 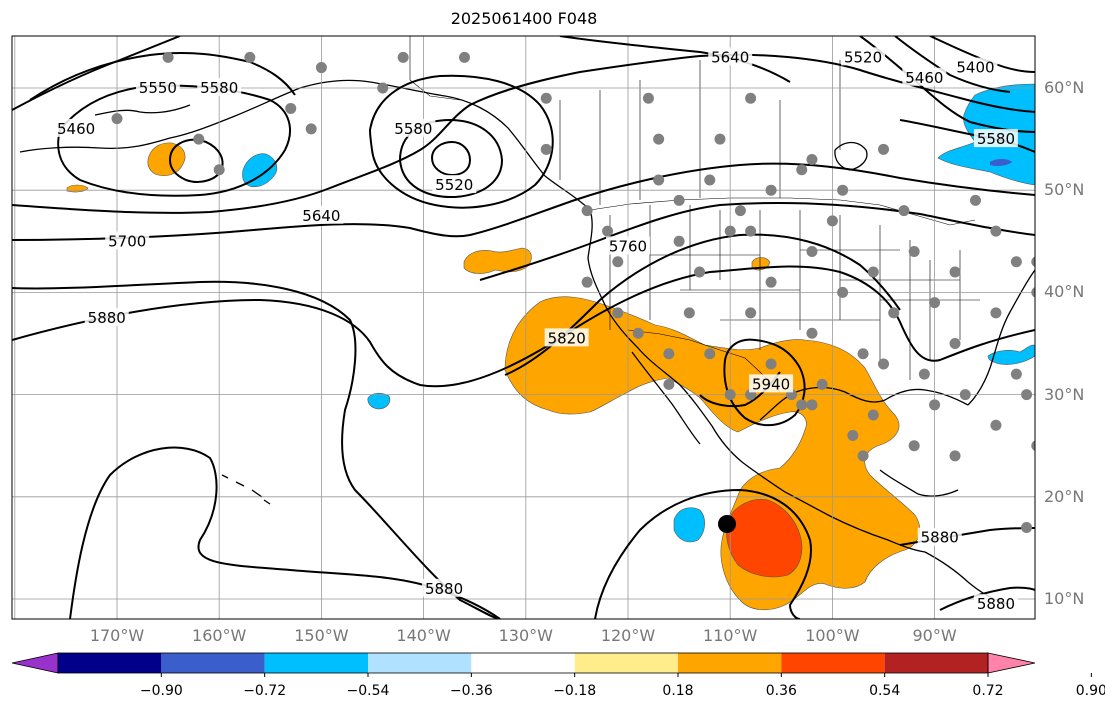 I want to click on colorbar-extend-max, so click(x=1011, y=663).